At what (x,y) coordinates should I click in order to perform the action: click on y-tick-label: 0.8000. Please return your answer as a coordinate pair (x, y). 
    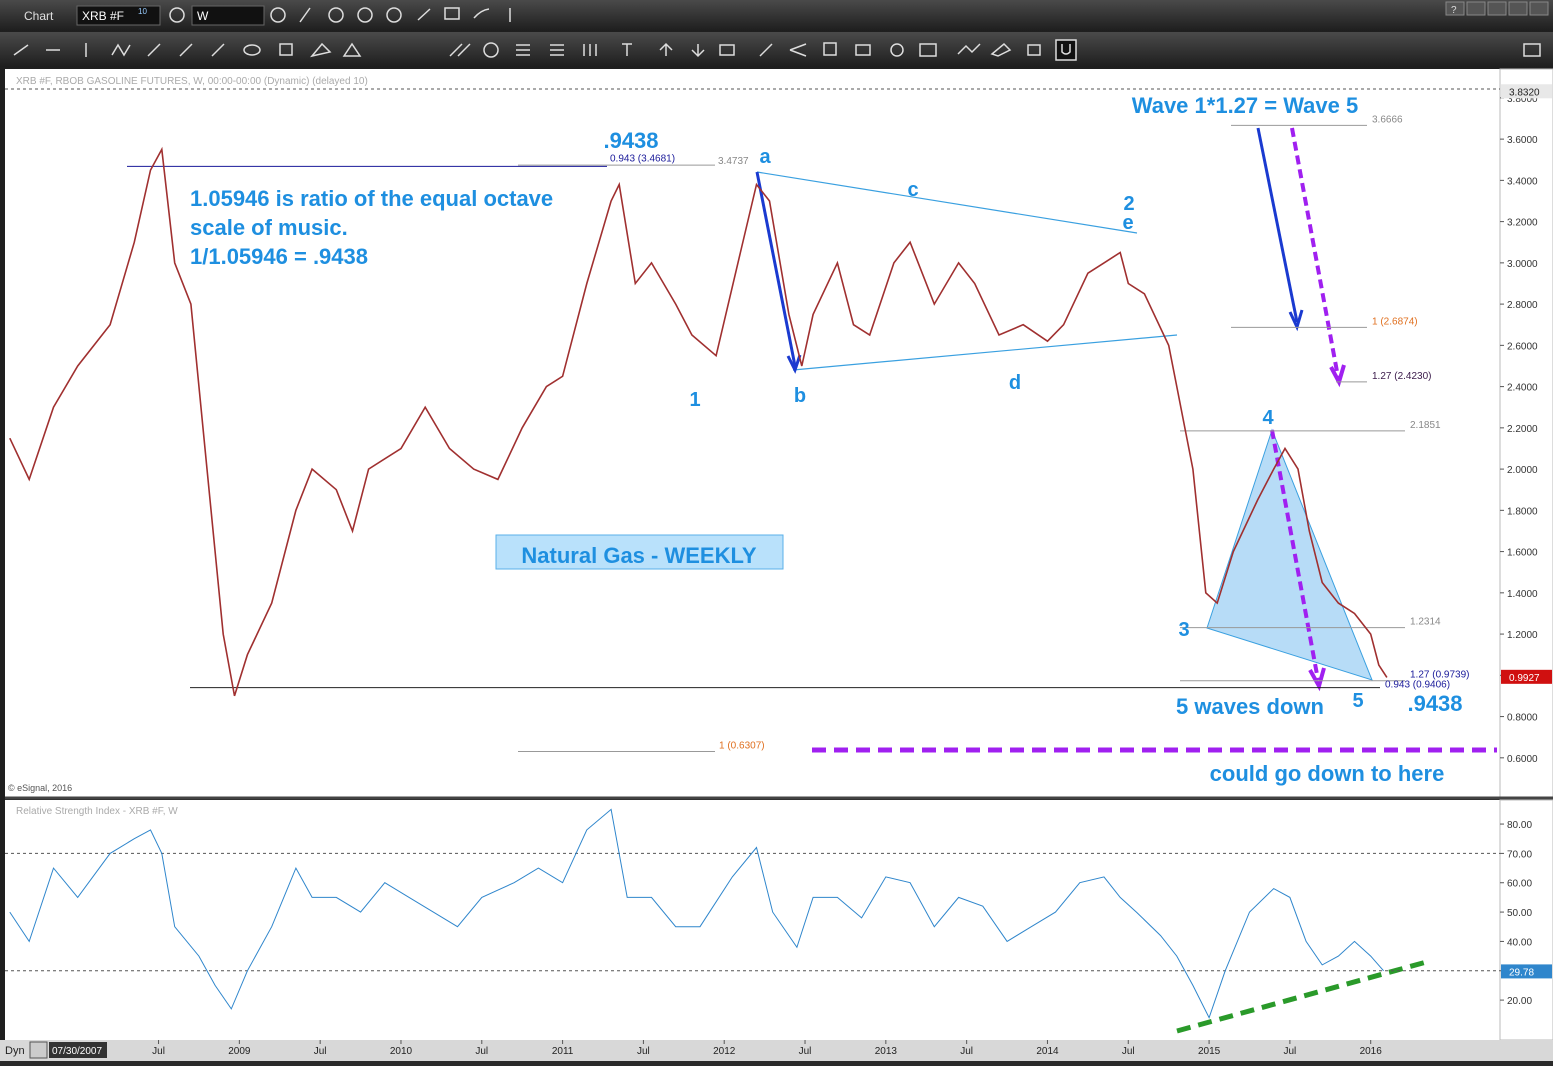
    Looking at the image, I should click on (1522, 718).